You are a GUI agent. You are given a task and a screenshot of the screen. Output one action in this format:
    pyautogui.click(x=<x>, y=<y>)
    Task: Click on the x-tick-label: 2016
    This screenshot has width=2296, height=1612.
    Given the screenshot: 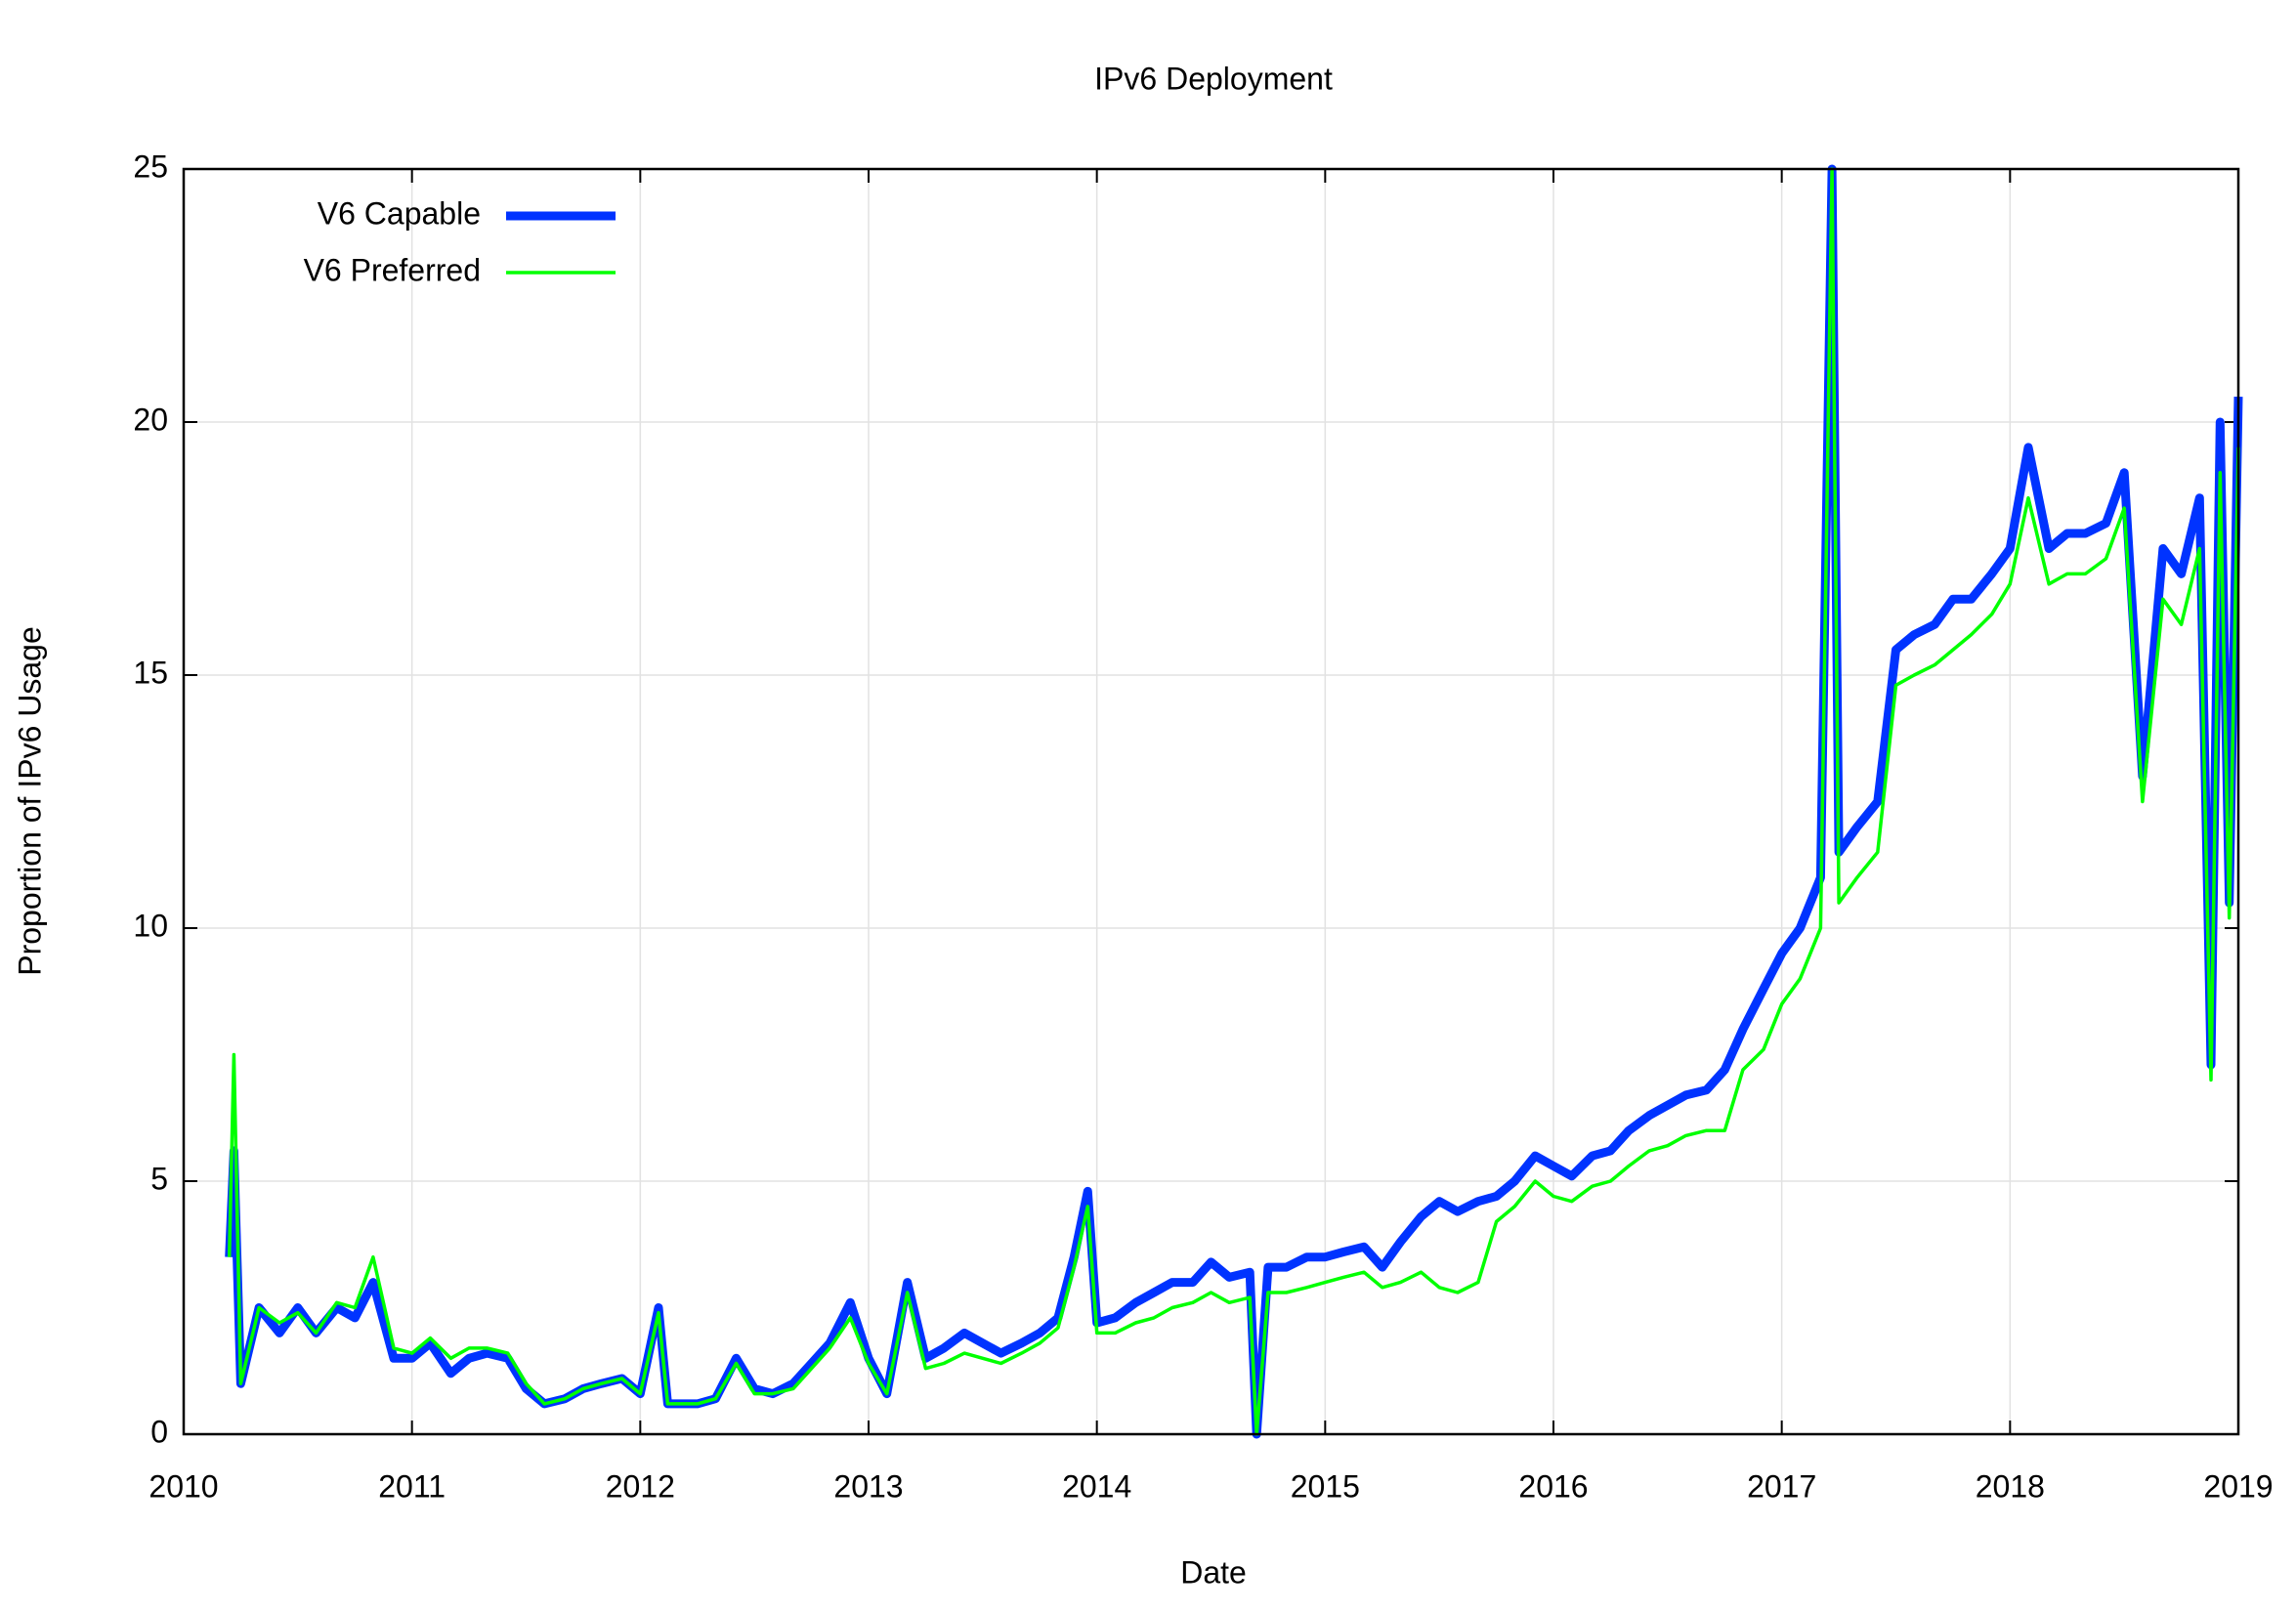 What is the action you would take?
    pyautogui.click(x=1553, y=1486)
    